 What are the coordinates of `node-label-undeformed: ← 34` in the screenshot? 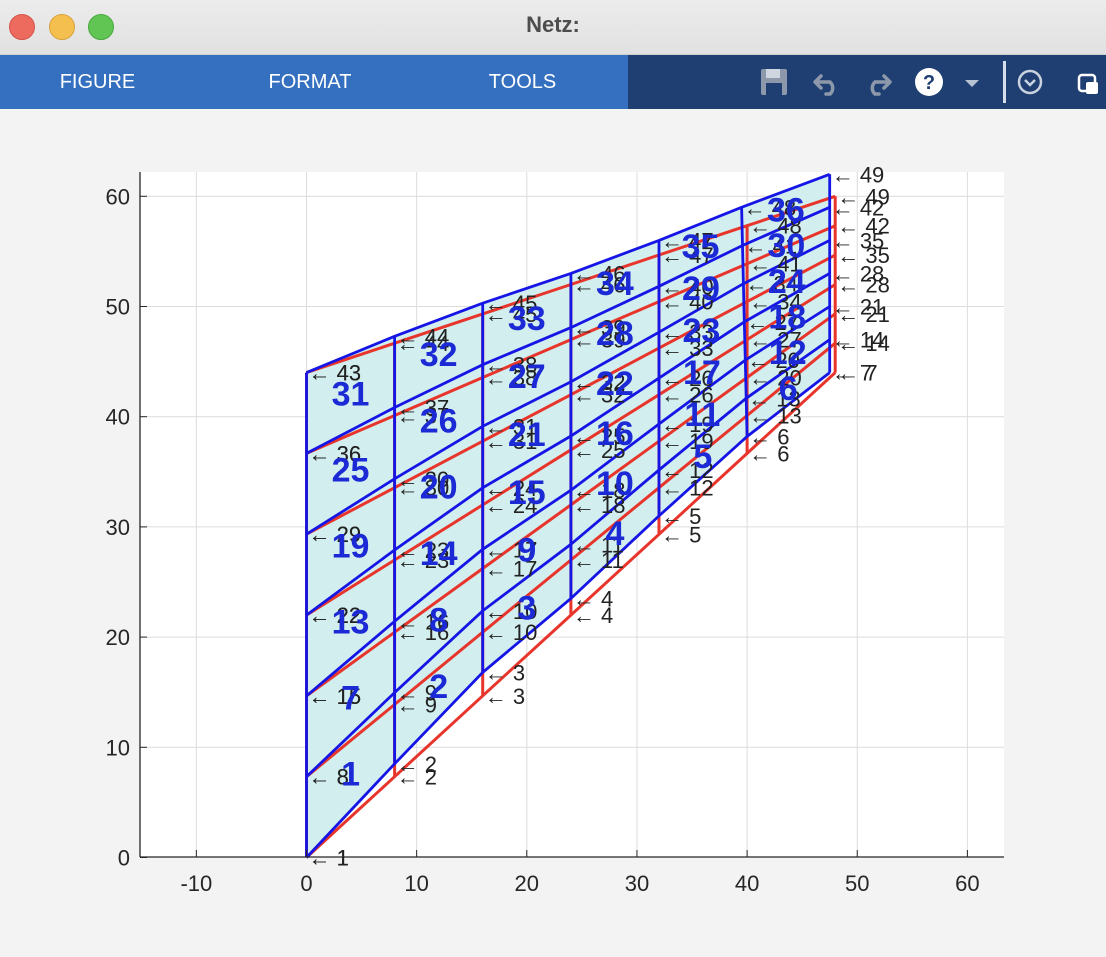 It's located at (775, 302).